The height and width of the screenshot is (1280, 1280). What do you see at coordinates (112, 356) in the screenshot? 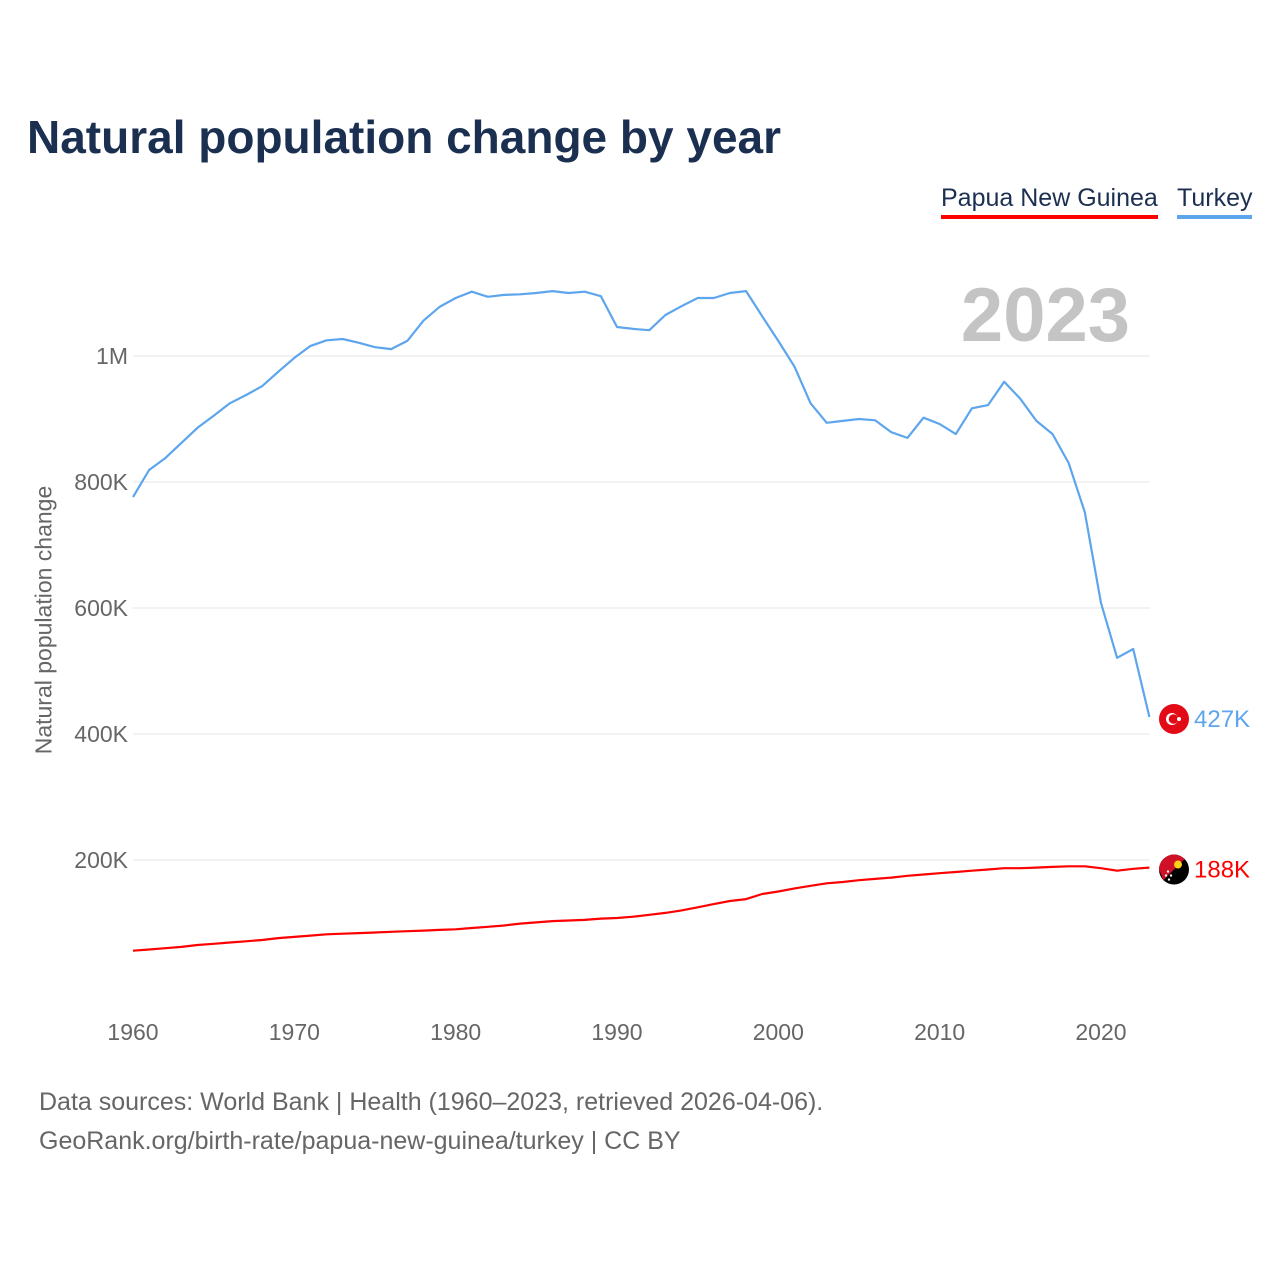
I see `y-tick-label: 1M` at bounding box center [112, 356].